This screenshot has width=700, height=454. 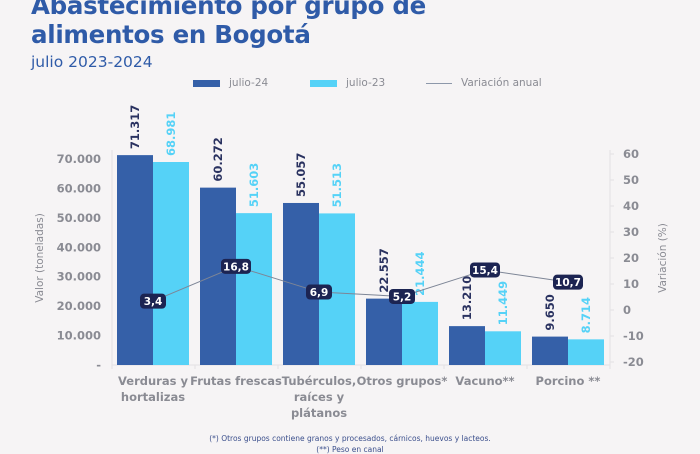 I want to click on y2-tick-label: -20, so click(x=633, y=362).